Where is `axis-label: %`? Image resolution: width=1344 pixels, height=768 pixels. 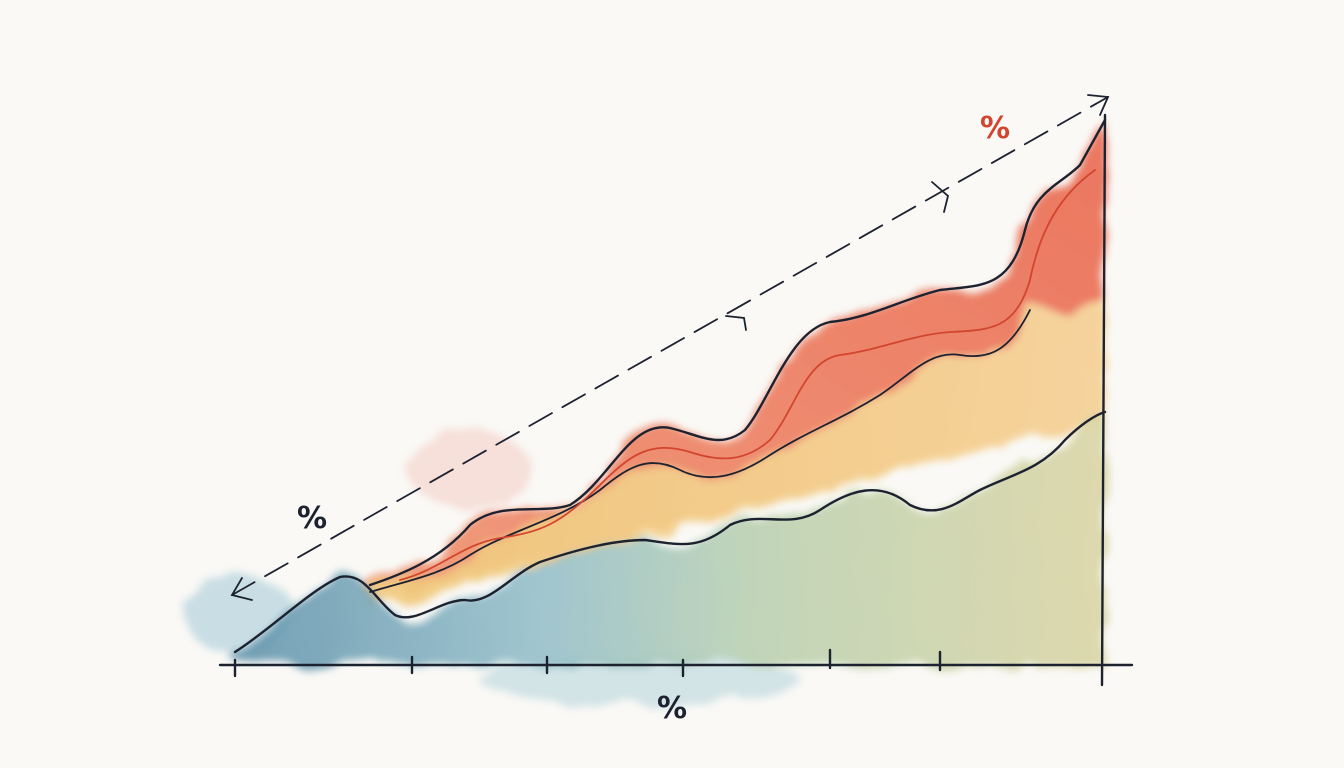
axis-label: % is located at coordinates (672, 708).